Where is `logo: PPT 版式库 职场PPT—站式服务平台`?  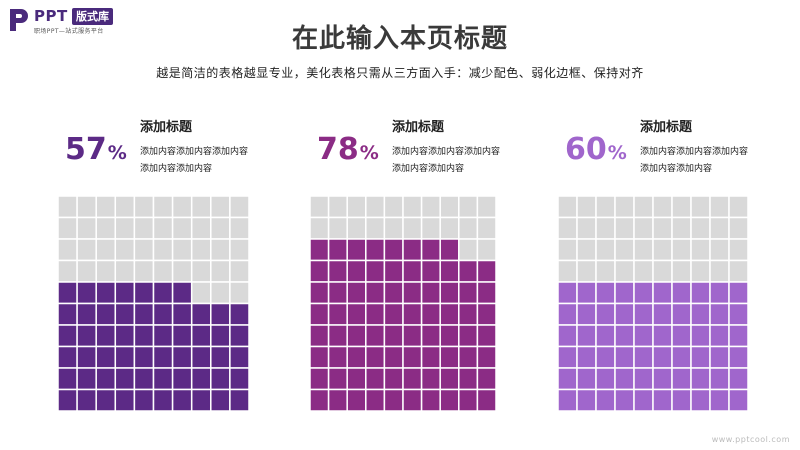
logo: PPT 版式库 职场PPT—站式服务平台 is located at coordinates (88, 21).